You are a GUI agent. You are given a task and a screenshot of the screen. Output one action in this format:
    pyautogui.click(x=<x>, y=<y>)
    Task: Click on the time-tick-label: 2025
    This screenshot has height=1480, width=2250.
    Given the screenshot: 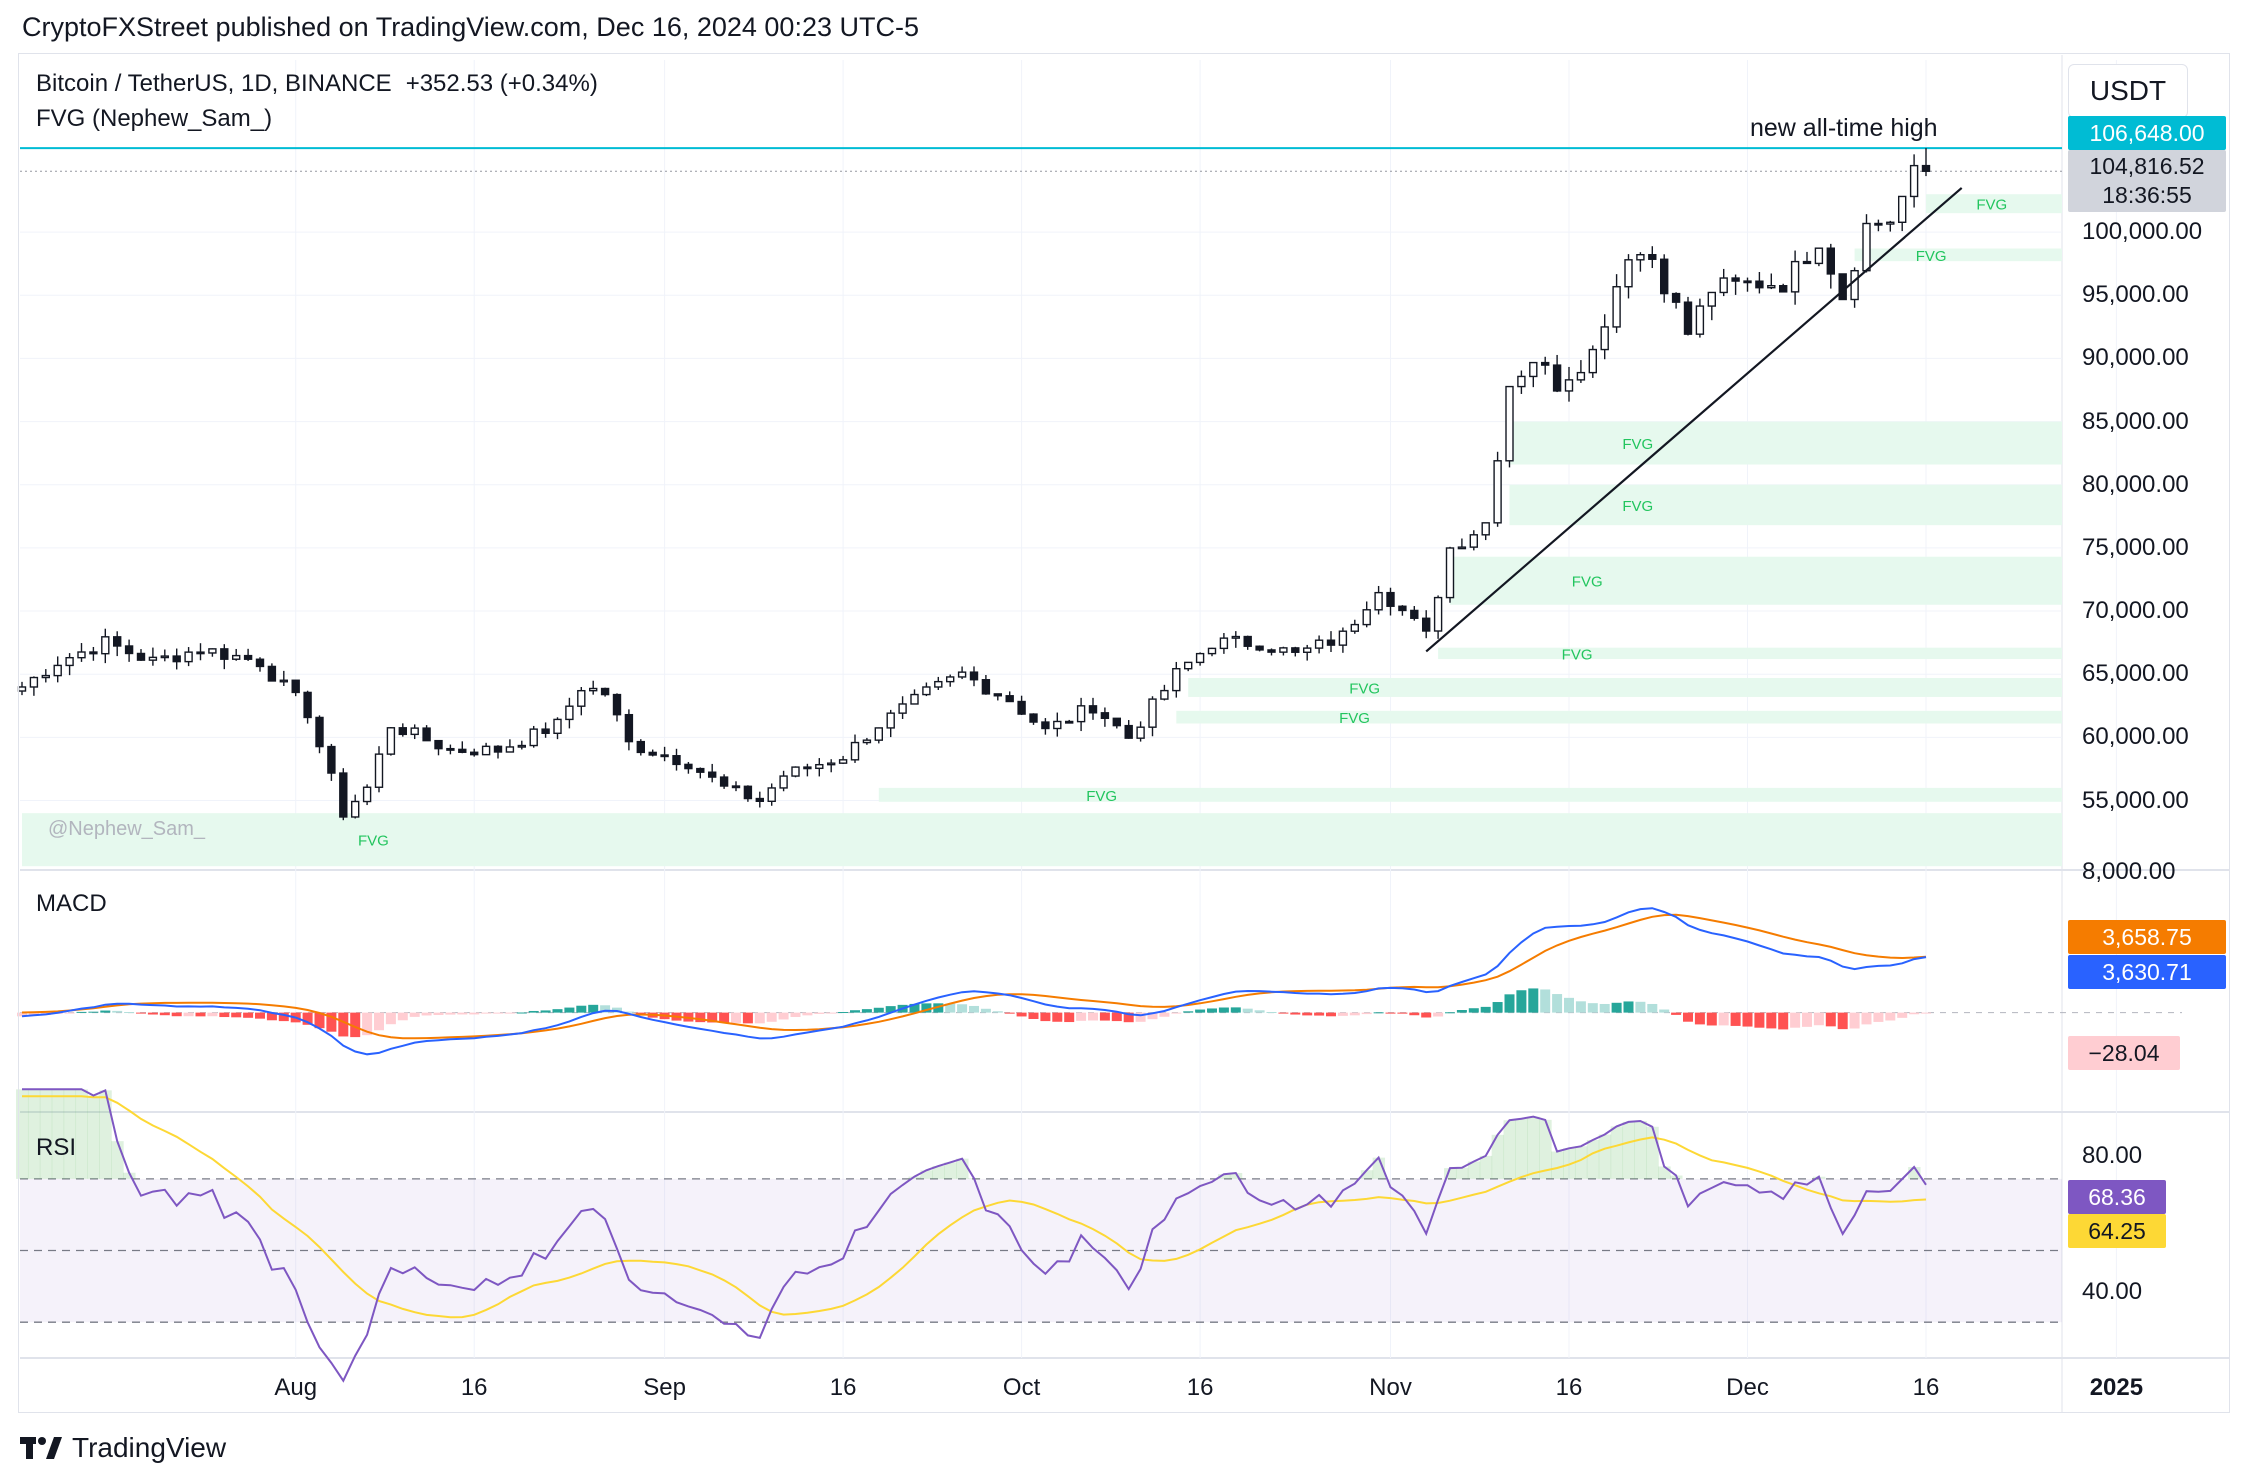 What is the action you would take?
    pyautogui.click(x=2116, y=1387)
    